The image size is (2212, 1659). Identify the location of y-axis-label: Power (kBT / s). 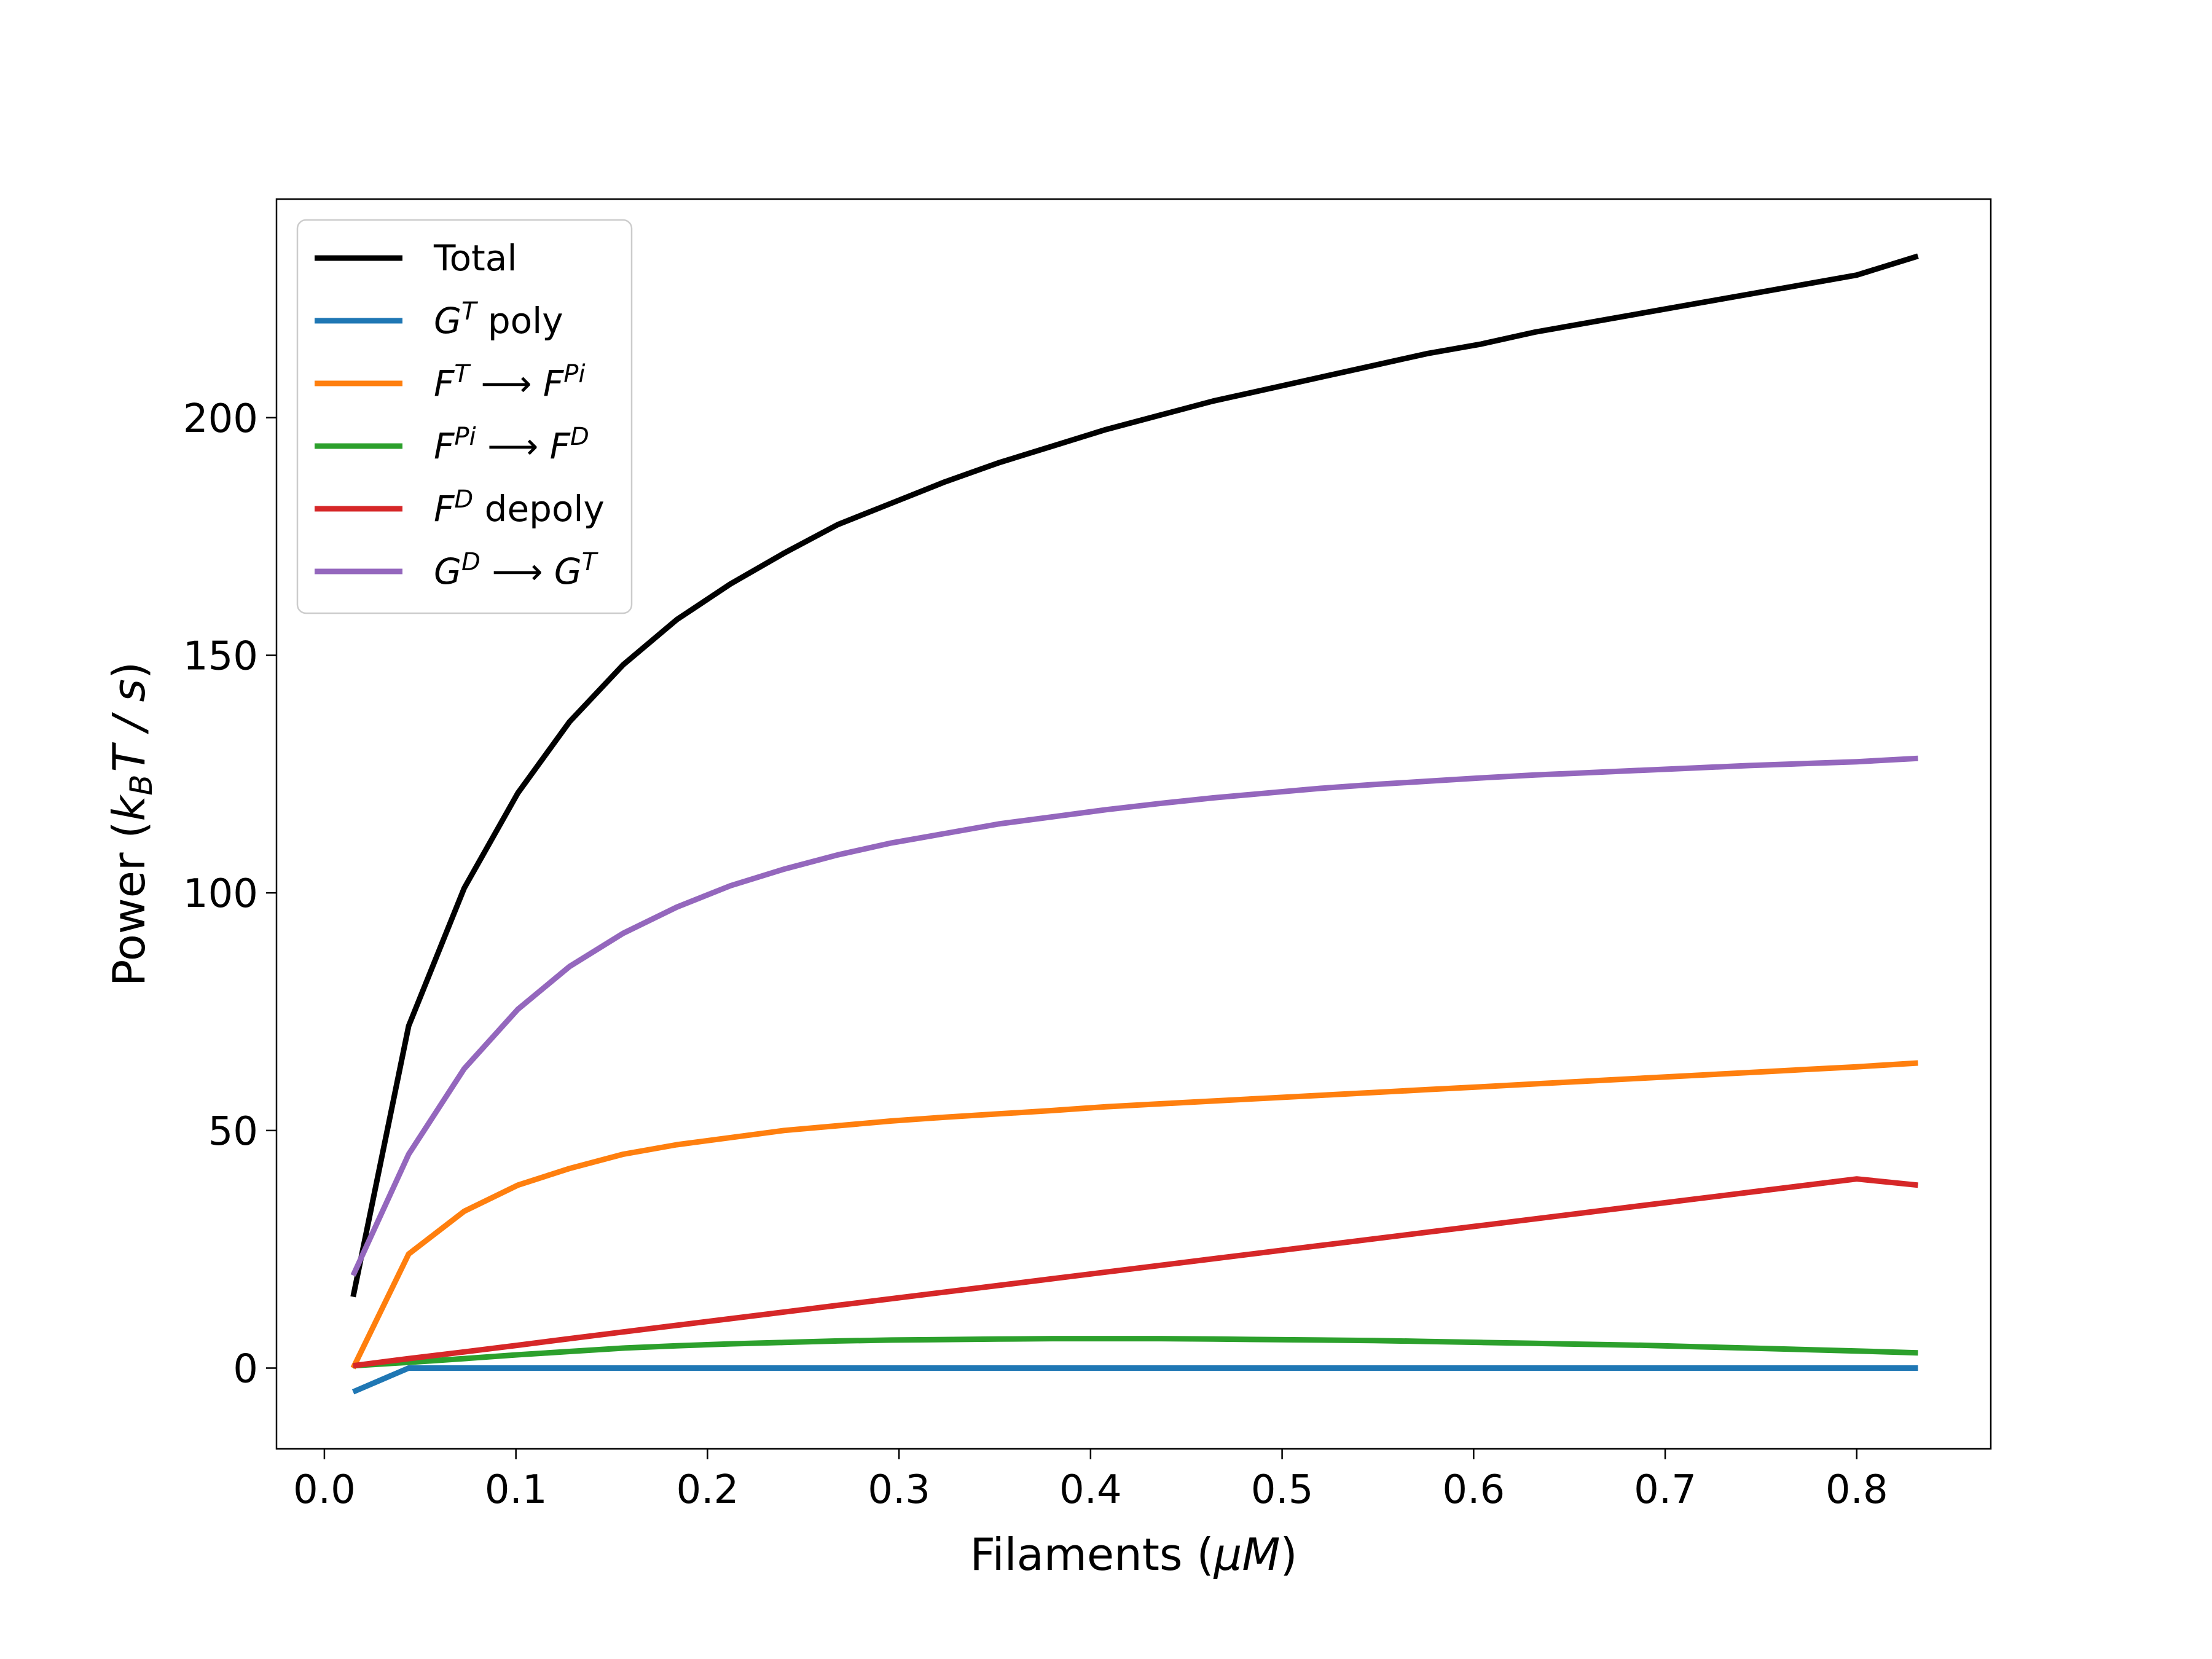
(131, 824).